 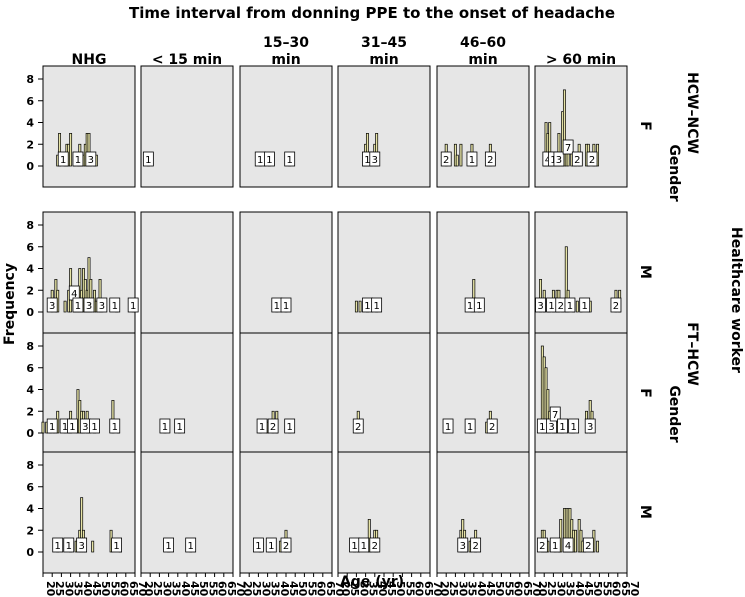 What do you see at coordinates (383, 60) in the screenshot?
I see `column-header-3-line2: min` at bounding box center [383, 60].